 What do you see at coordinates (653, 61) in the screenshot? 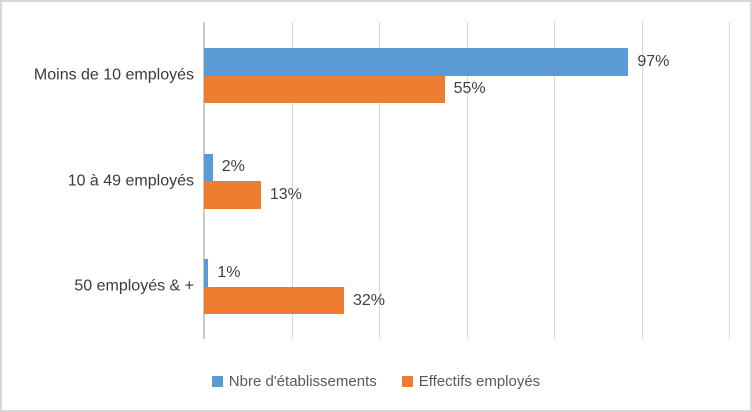
I see `data-label: 97%` at bounding box center [653, 61].